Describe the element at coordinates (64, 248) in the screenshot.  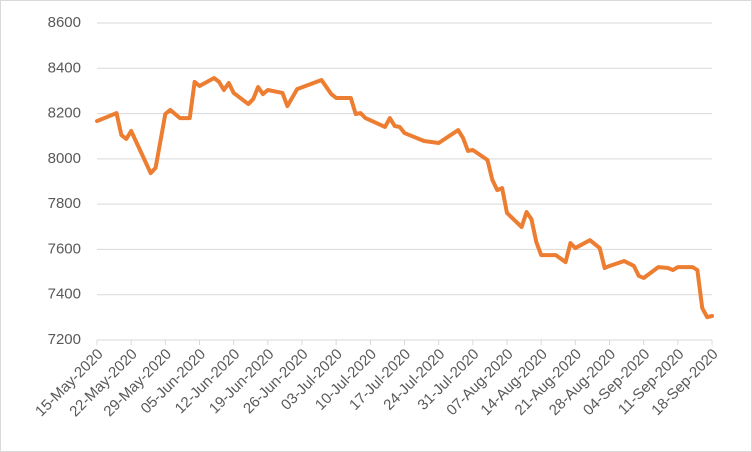
I see `y-tick-label: 7600` at that location.